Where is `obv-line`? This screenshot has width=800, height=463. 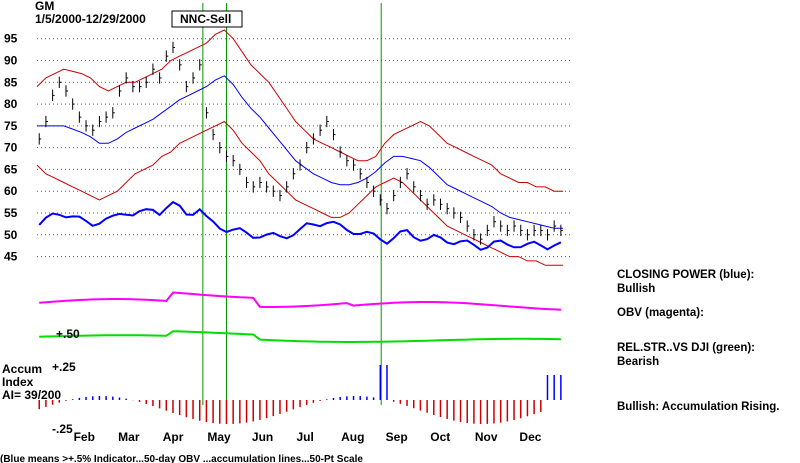 obv-line is located at coordinates (300, 301).